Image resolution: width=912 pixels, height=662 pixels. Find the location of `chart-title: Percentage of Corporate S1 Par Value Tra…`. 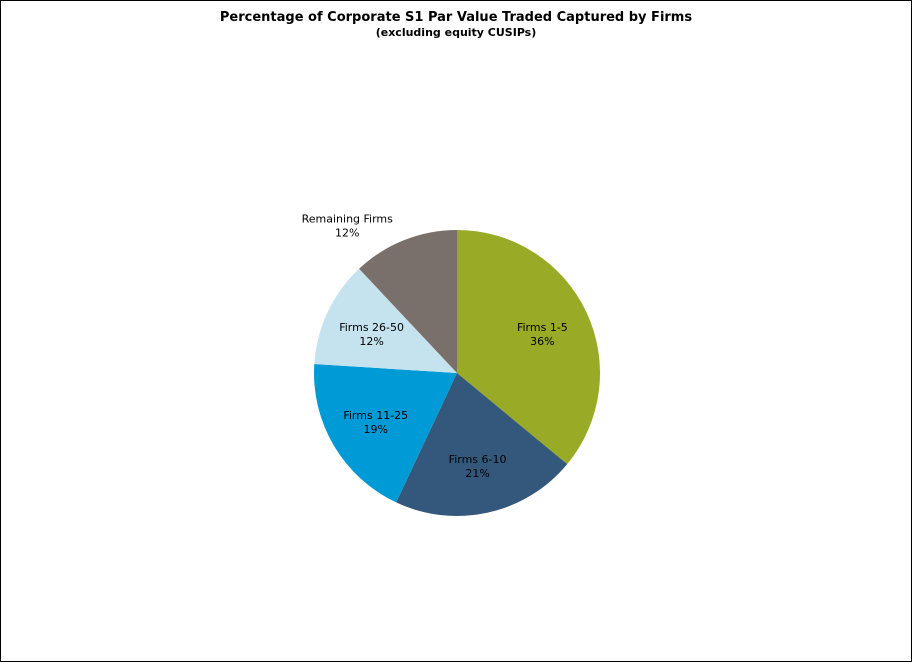

chart-title: Percentage of Corporate S1 Par Value Tra… is located at coordinates (456, 17).